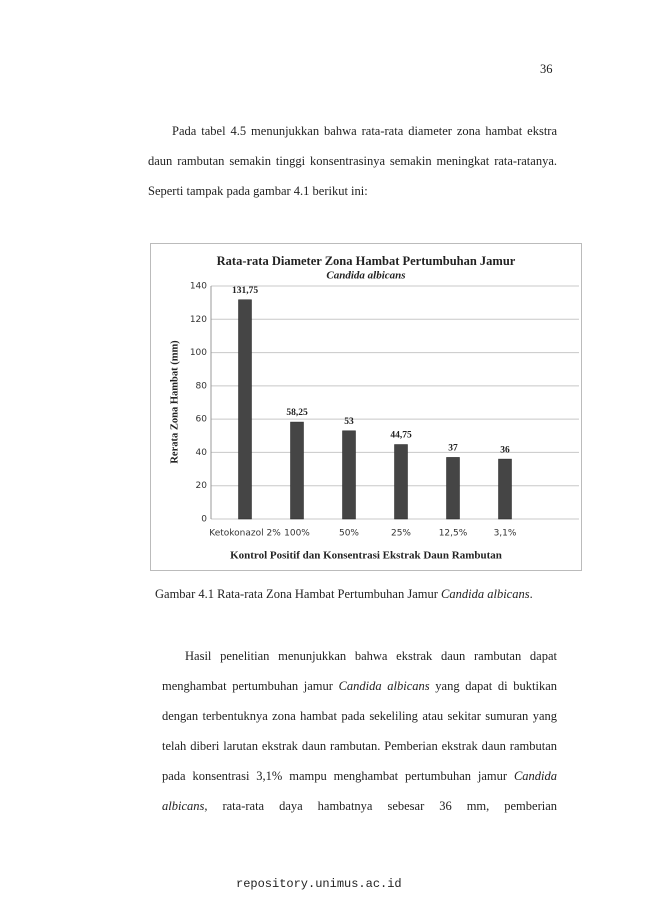  I want to click on x-tick-label: 12,5%, so click(453, 534).